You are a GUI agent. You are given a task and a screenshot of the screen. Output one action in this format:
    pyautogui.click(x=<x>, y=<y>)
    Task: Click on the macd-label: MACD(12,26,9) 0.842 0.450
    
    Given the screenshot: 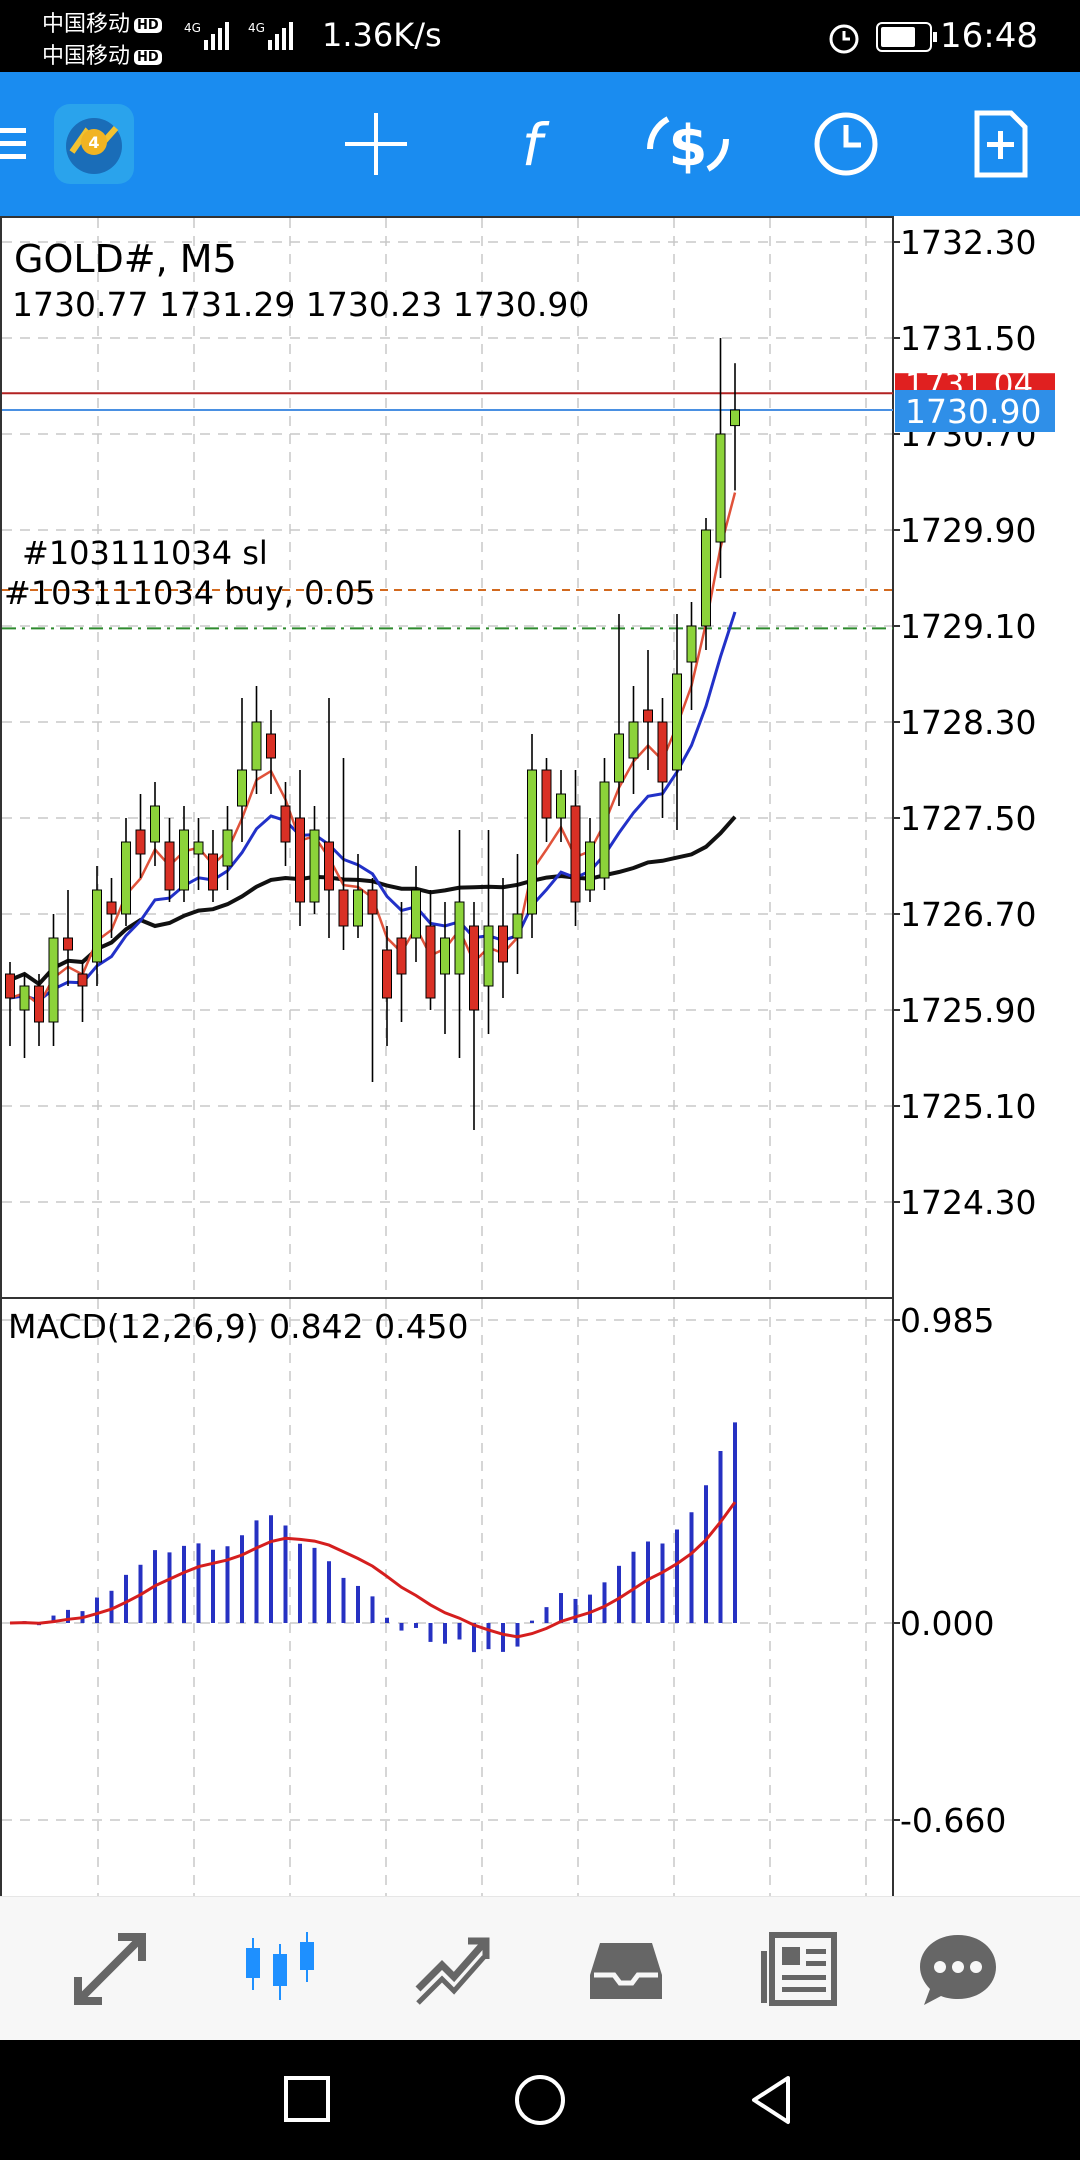 What is the action you would take?
    pyautogui.click(x=238, y=1326)
    